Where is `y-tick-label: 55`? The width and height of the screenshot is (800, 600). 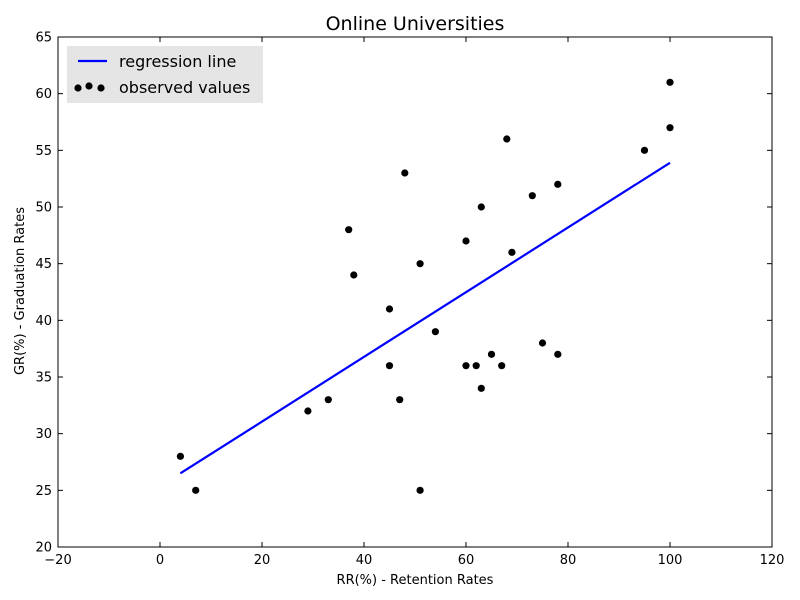 y-tick-label: 55 is located at coordinates (43, 151).